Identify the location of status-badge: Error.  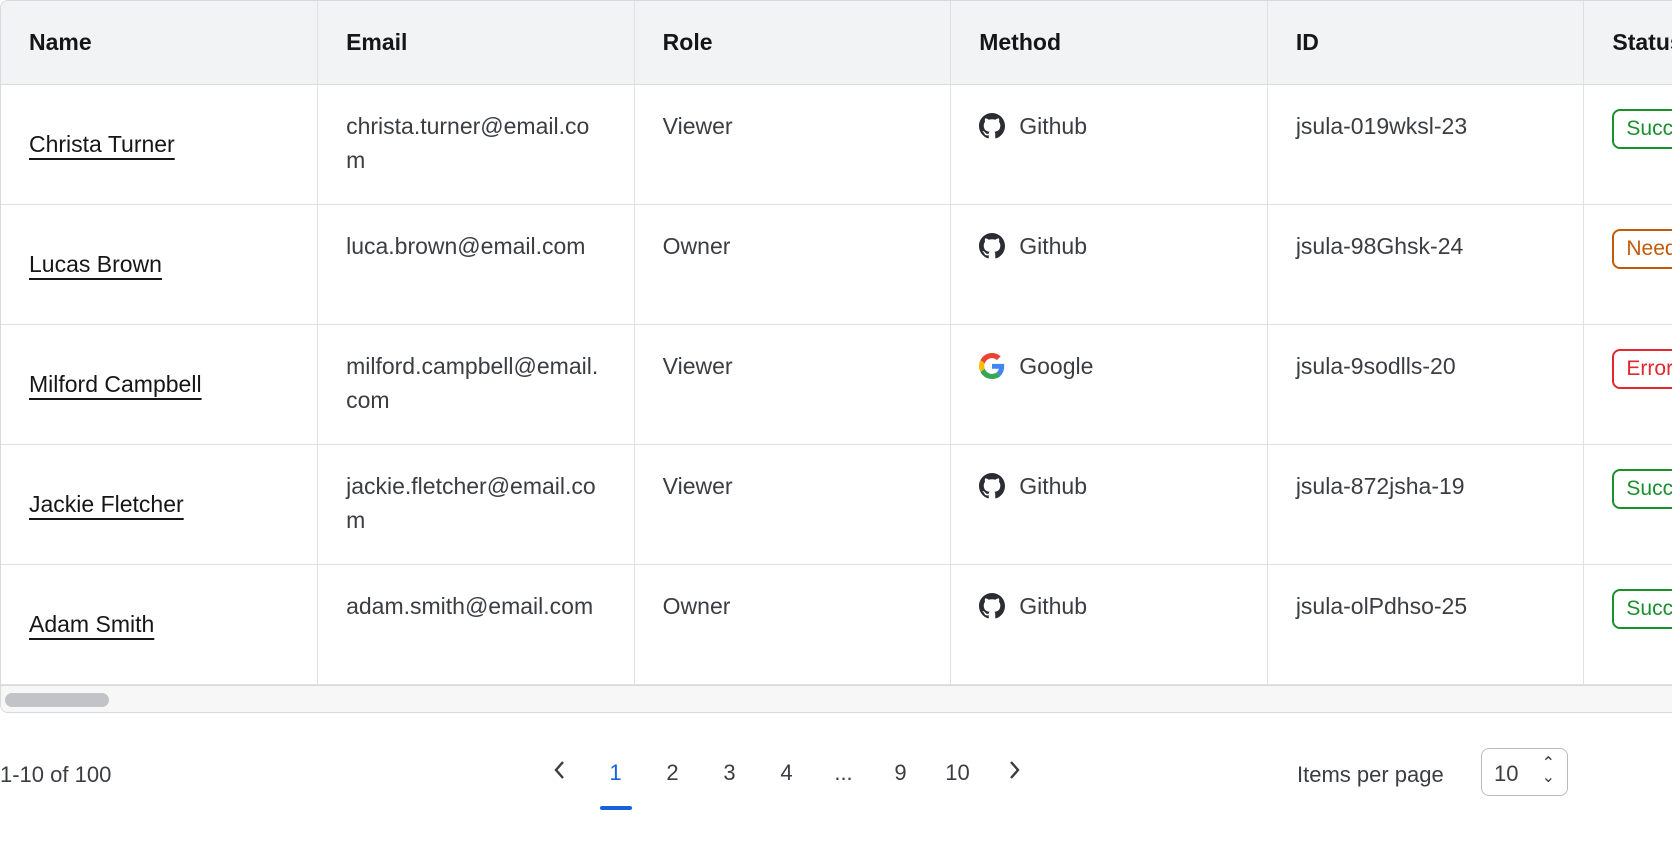
(1642, 368).